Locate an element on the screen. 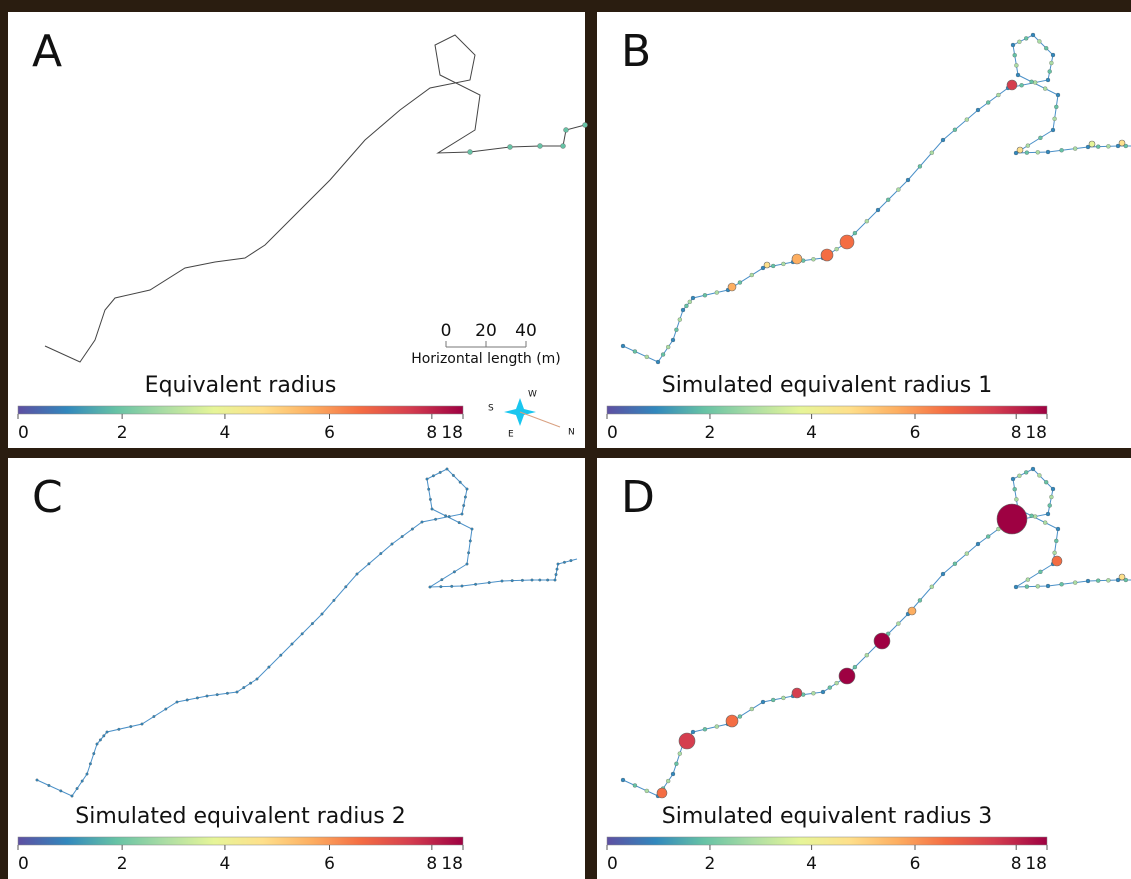 The width and height of the screenshot is (1131, 879). colorbar-title: Equivalent radius is located at coordinates (241, 385).